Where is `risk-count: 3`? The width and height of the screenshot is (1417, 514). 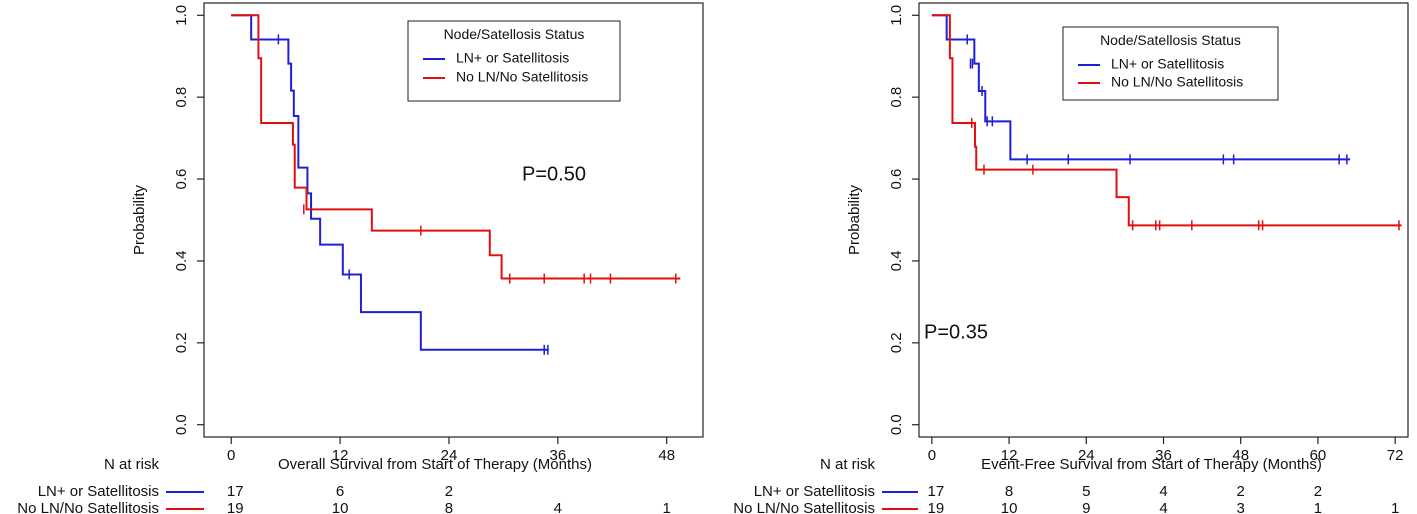
risk-count: 3 is located at coordinates (1241, 507).